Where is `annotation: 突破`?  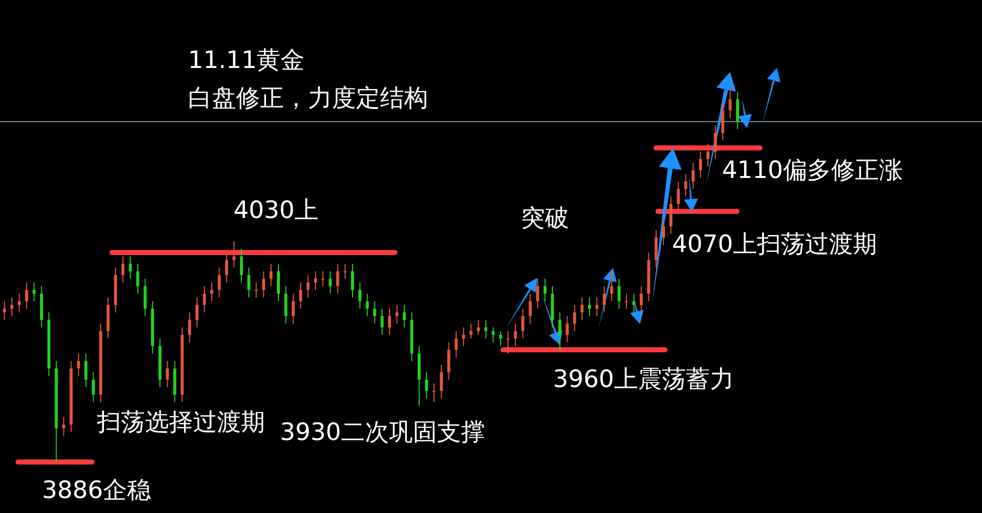 annotation: 突破 is located at coordinates (545, 218).